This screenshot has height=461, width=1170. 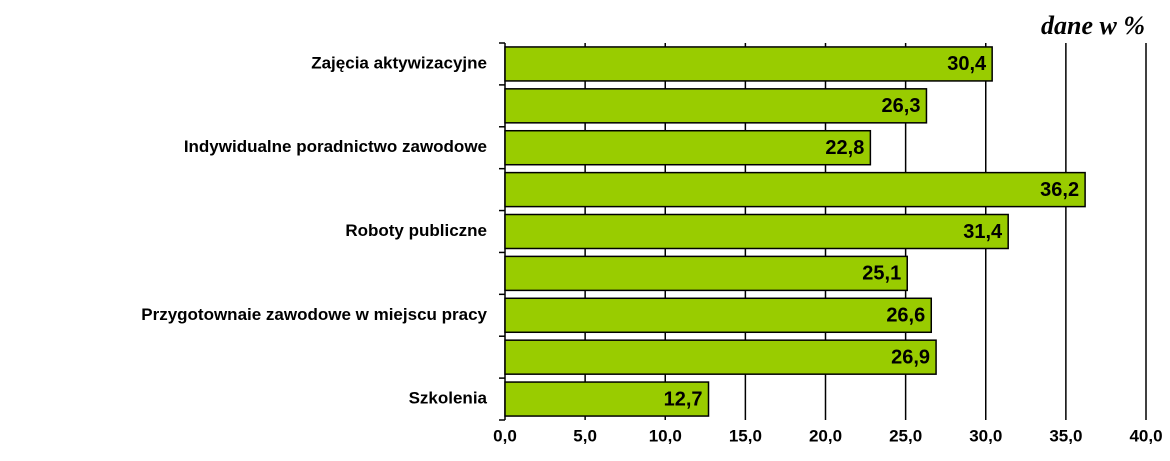 What do you see at coordinates (416, 230) in the screenshot?
I see `y-tick-label: Roboty publiczne` at bounding box center [416, 230].